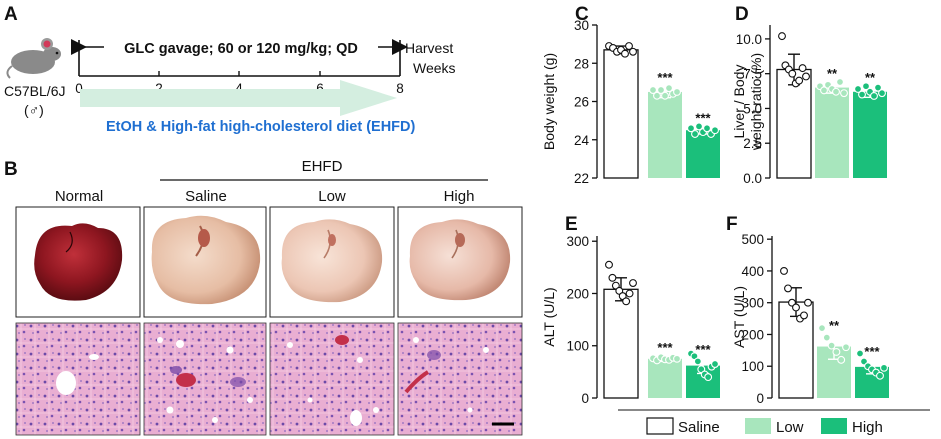 This screenshot has height=439, width=941. What do you see at coordinates (577, 346) in the screenshot?
I see `y-tick-label: 100` at bounding box center [577, 346].